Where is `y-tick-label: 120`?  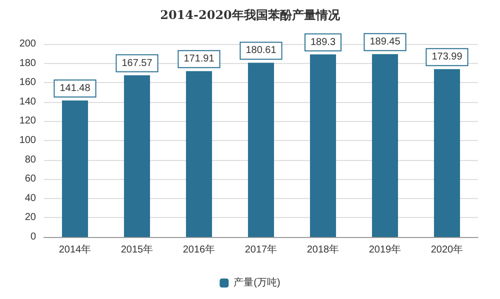
y-tick-label: 120 is located at coordinates (27, 121).